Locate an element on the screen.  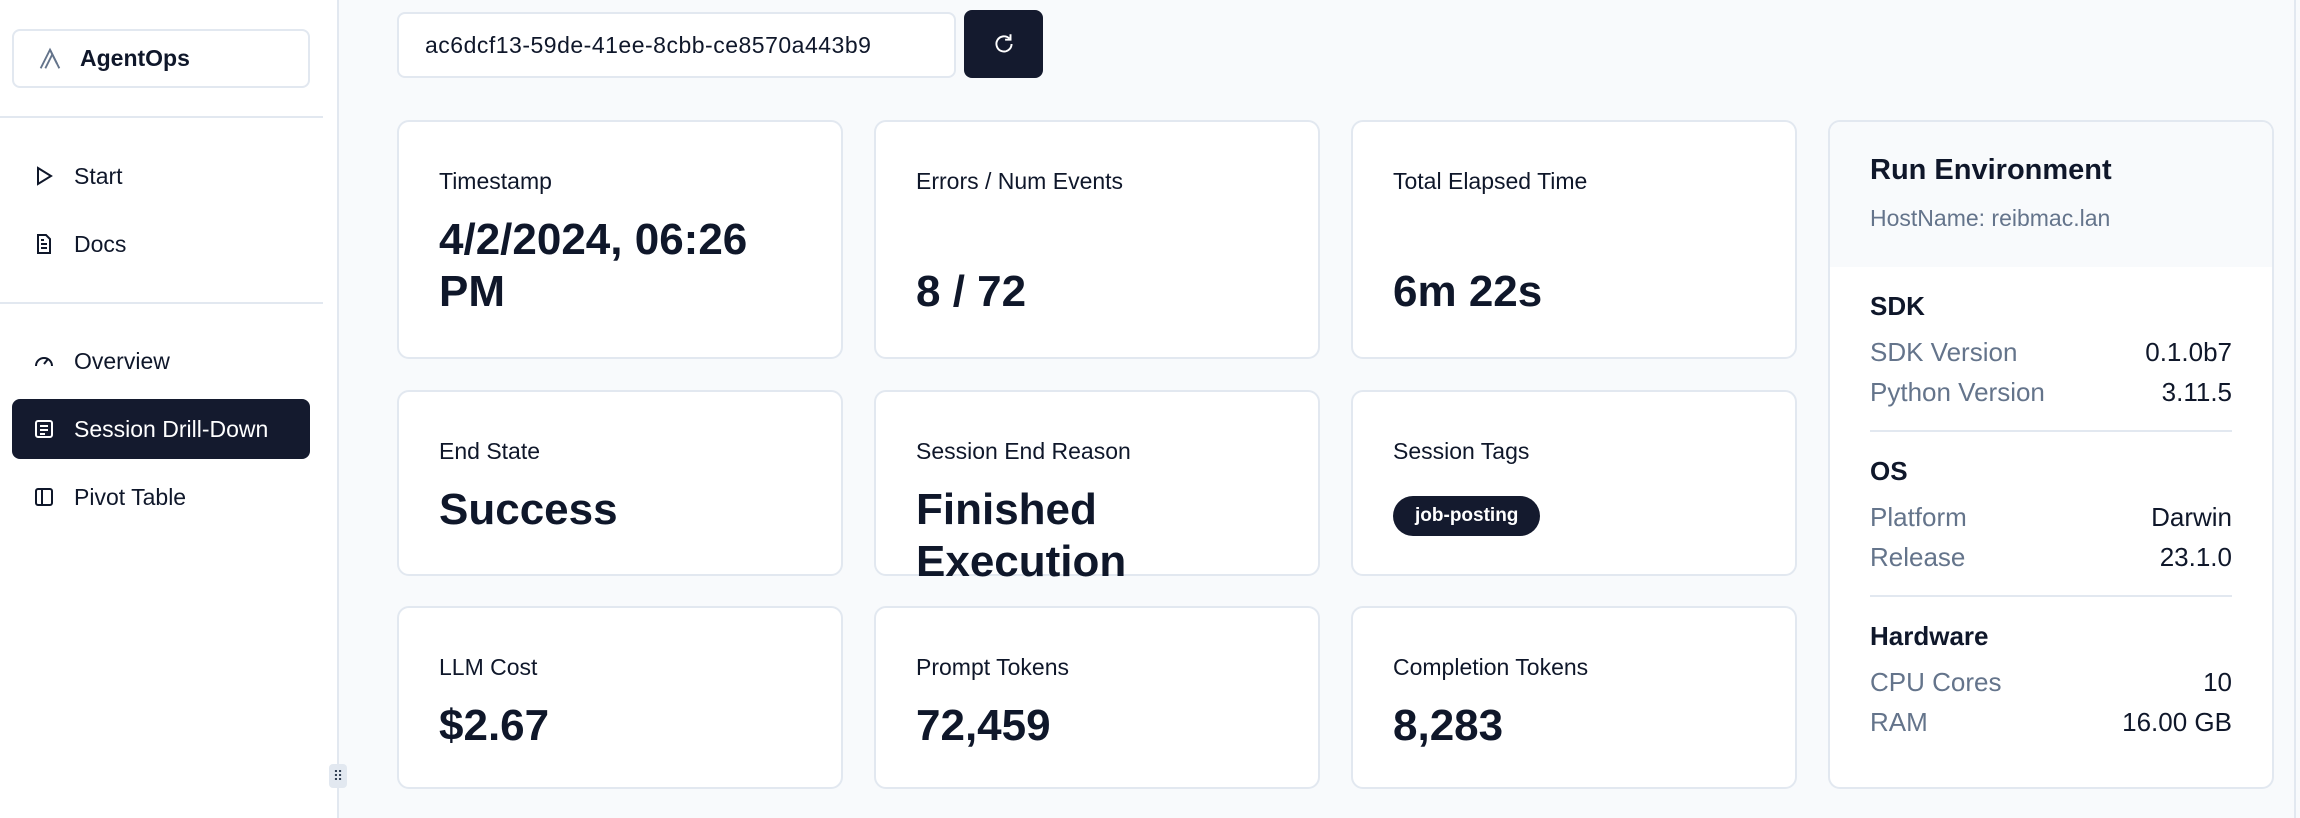
card-label: Session Tags is located at coordinates (1461, 451).